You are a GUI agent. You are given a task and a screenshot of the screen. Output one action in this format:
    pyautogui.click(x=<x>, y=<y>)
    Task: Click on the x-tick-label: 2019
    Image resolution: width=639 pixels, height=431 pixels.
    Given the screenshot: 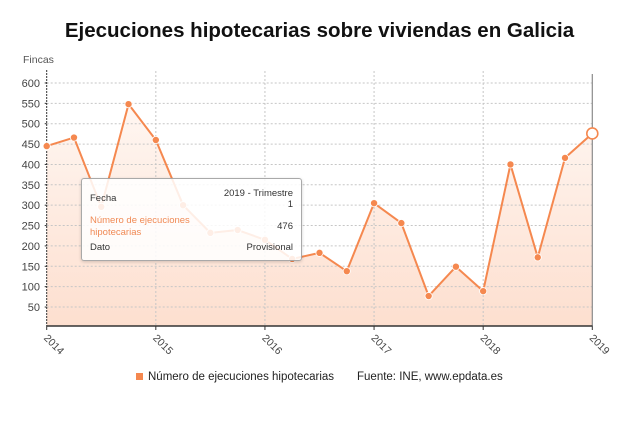 What is the action you would take?
    pyautogui.click(x=599, y=344)
    